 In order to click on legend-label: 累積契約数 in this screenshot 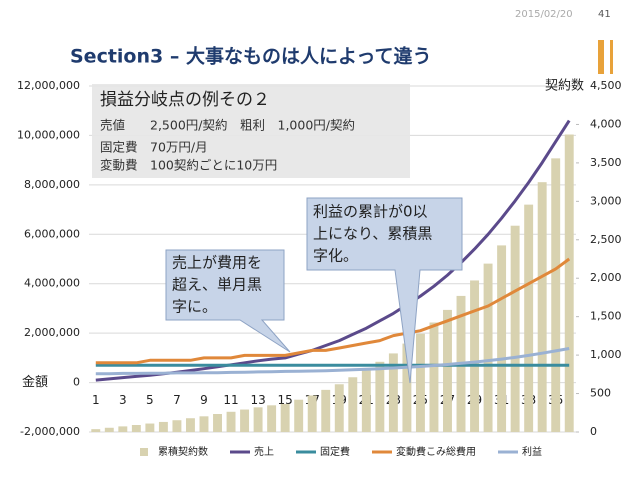, I will do `click(183, 451)`.